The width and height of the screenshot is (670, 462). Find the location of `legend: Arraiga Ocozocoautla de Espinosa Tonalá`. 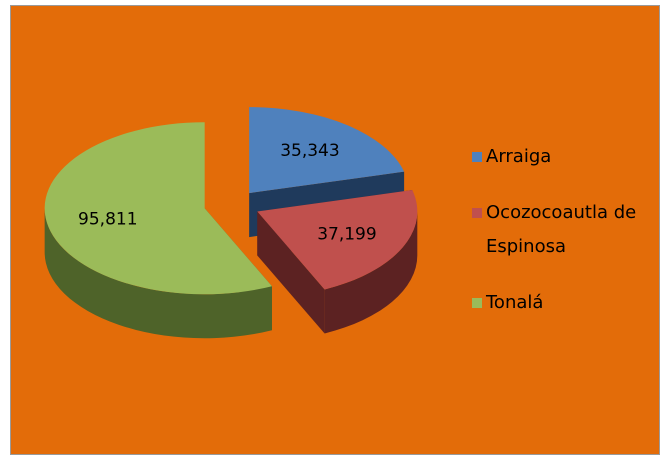

legend: Arraiga Ocozocoautla de Espinosa Tonalá is located at coordinates (564, 241).